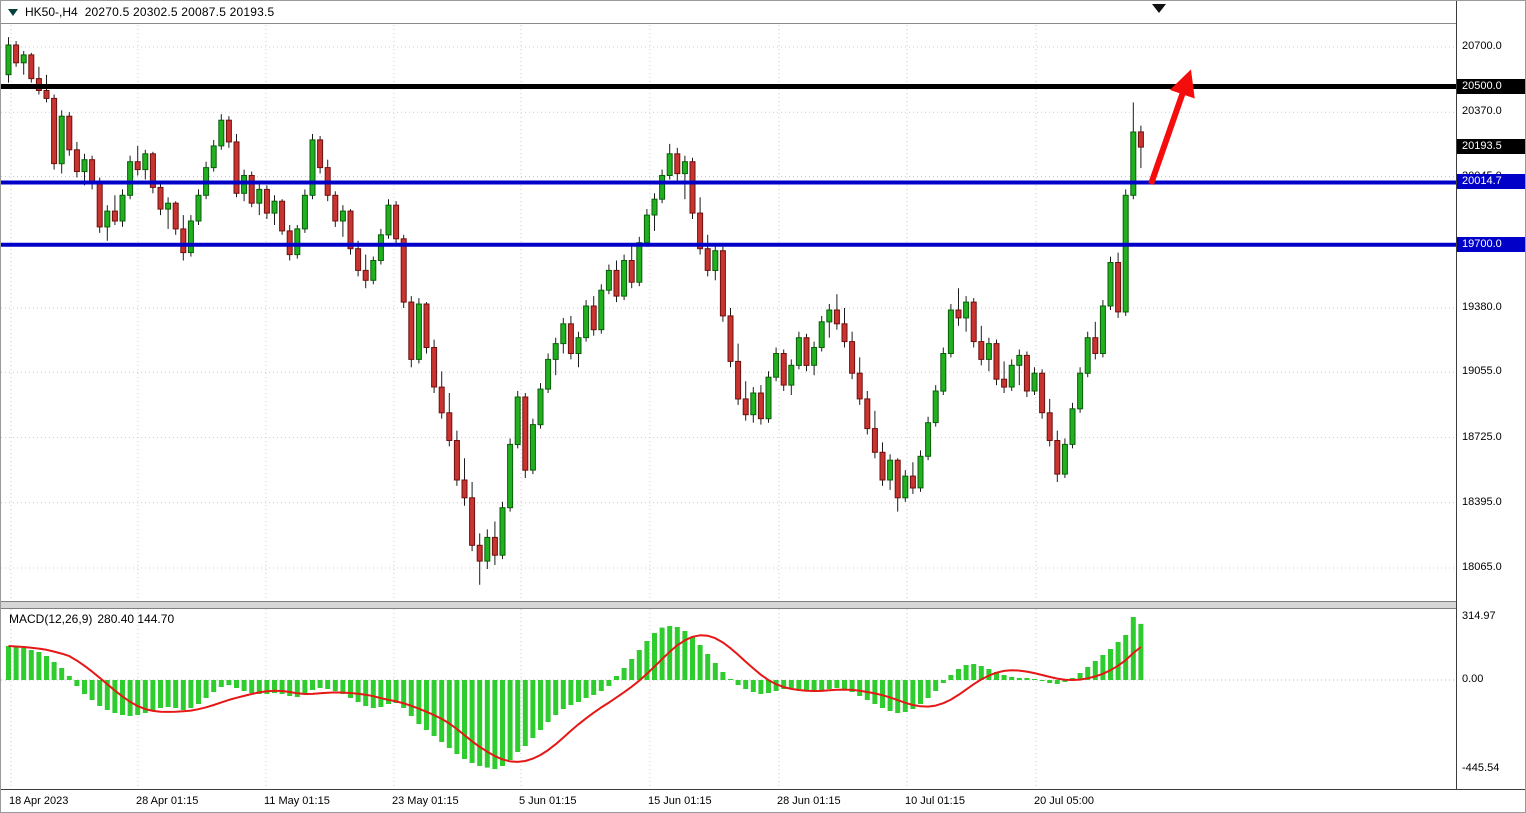 The height and width of the screenshot is (813, 1526). I want to click on price-axis-label: 18065.0, so click(1482, 567).